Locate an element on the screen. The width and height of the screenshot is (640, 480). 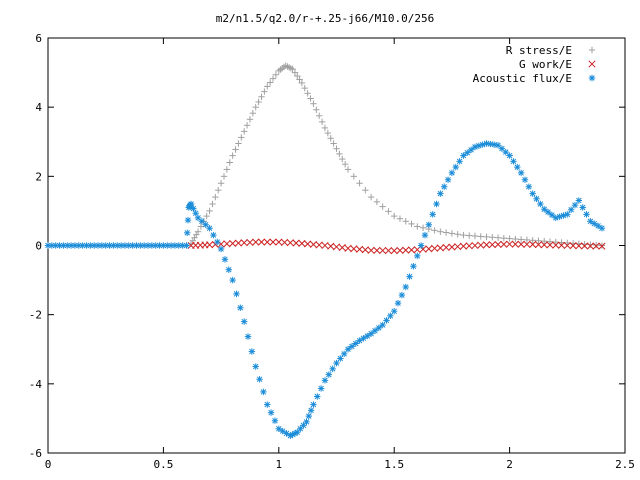
y-tick-label: -4 is located at coordinates (36, 384).